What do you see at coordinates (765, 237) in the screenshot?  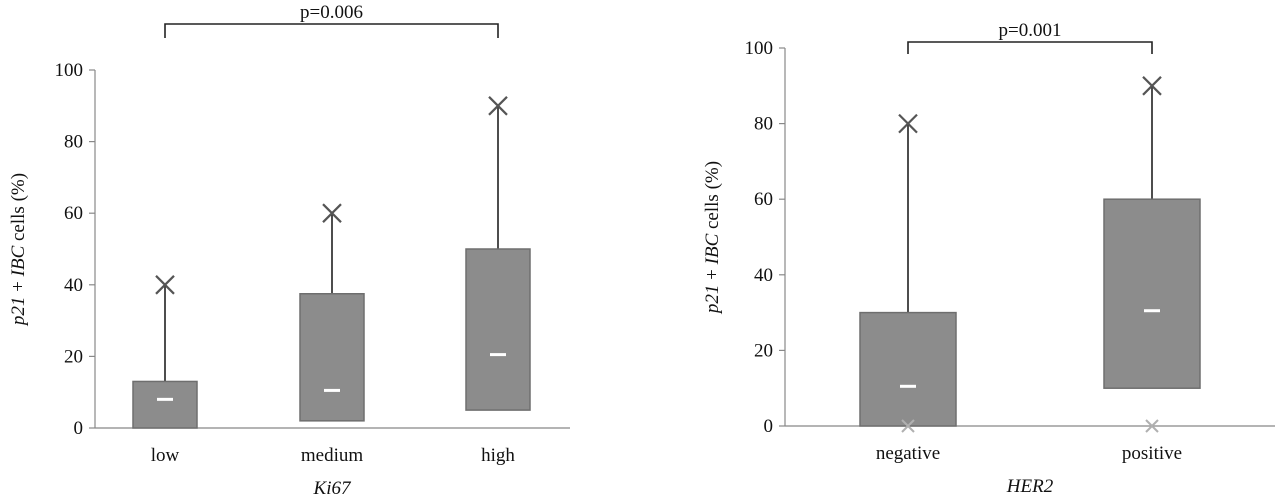 I see `y-ticks-her2: 0 20 40 60 80 100` at bounding box center [765, 237].